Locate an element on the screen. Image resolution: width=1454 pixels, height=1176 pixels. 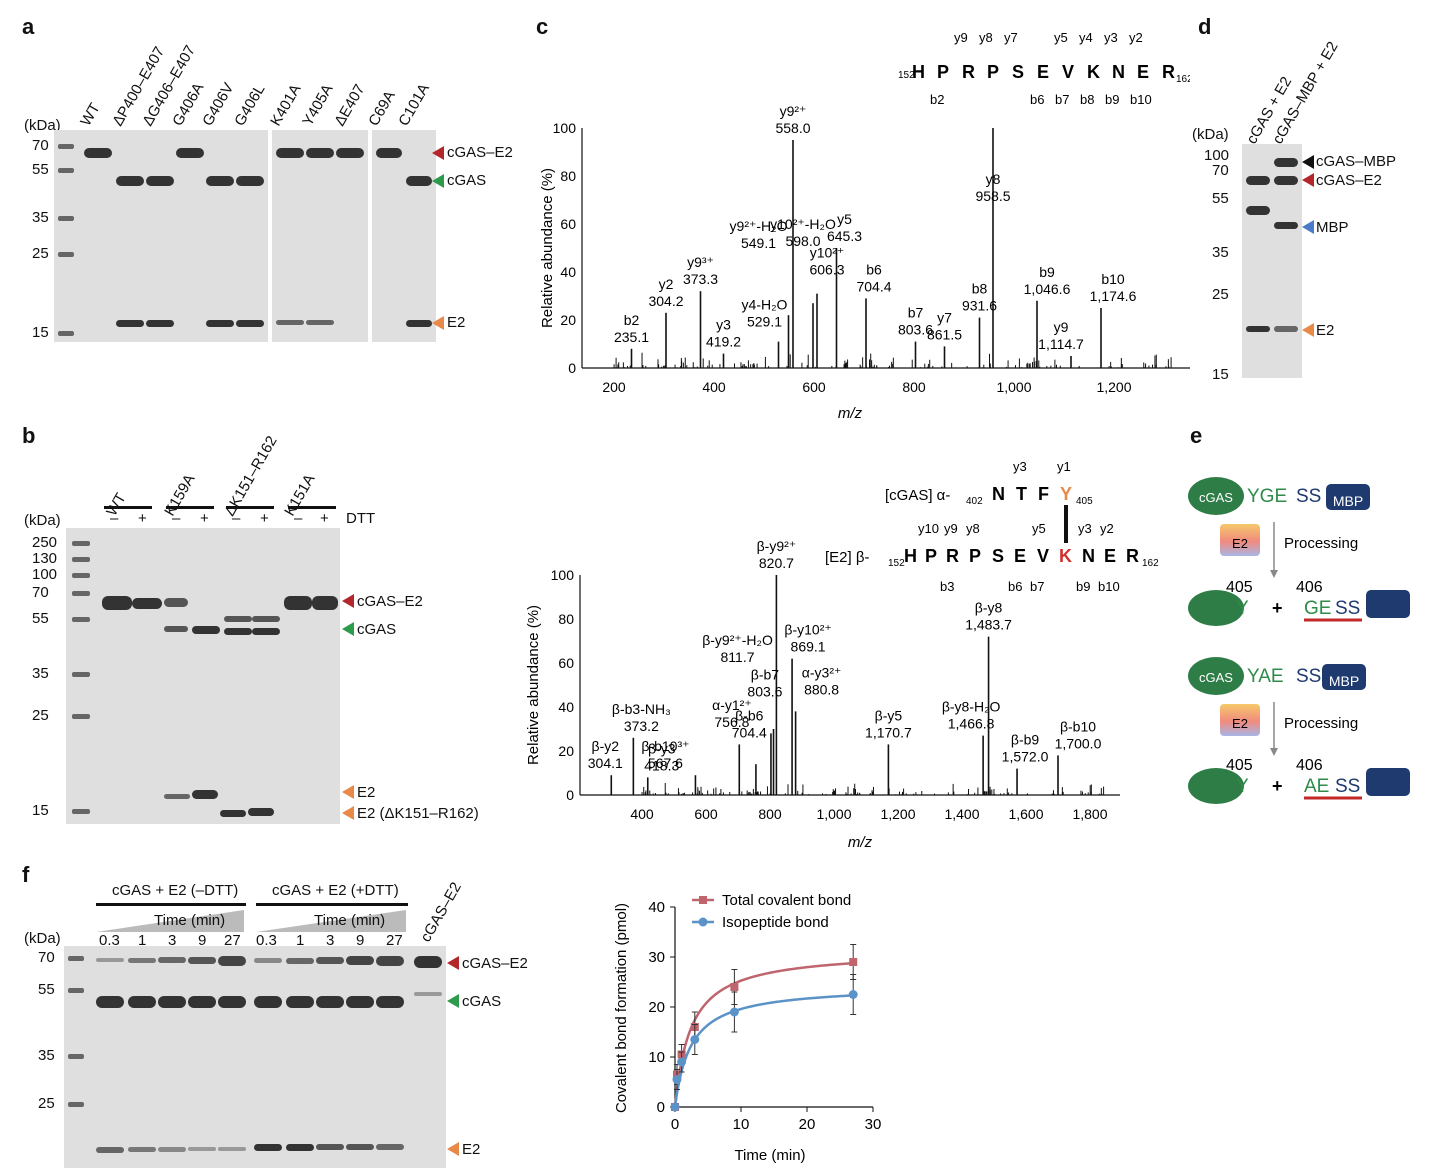
time-label: Time (min) is located at coordinates (190, 920).